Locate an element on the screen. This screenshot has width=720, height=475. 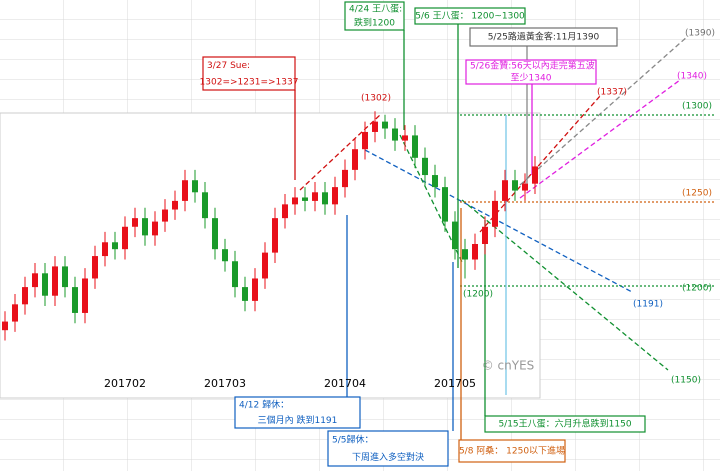
price-label: (1150) is located at coordinates (686, 381).